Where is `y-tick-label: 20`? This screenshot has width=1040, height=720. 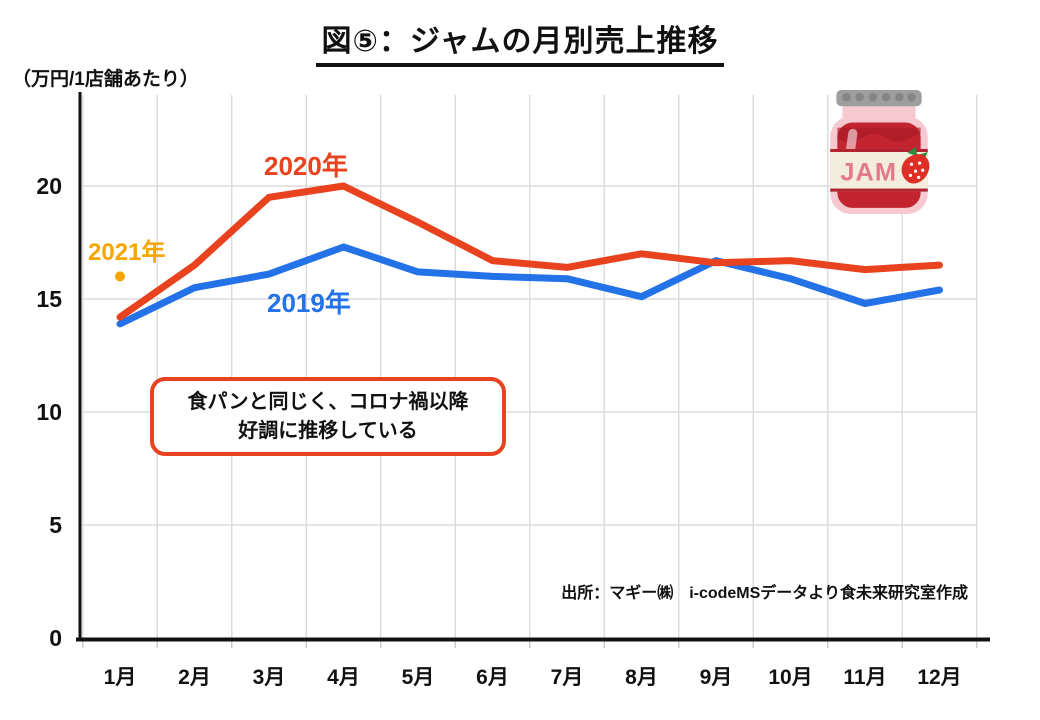 y-tick-label: 20 is located at coordinates (49, 186).